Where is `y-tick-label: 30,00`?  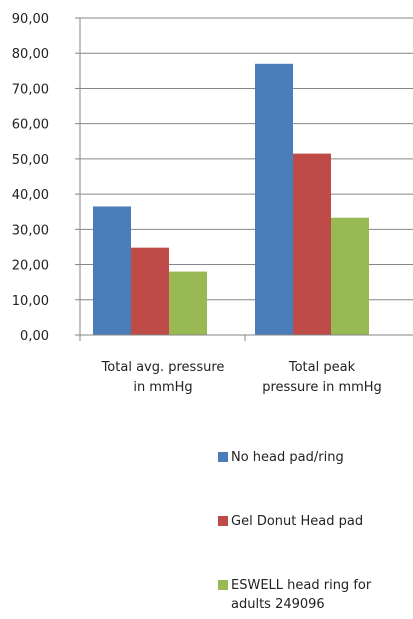
y-tick-label: 30,00 is located at coordinates (30, 230).